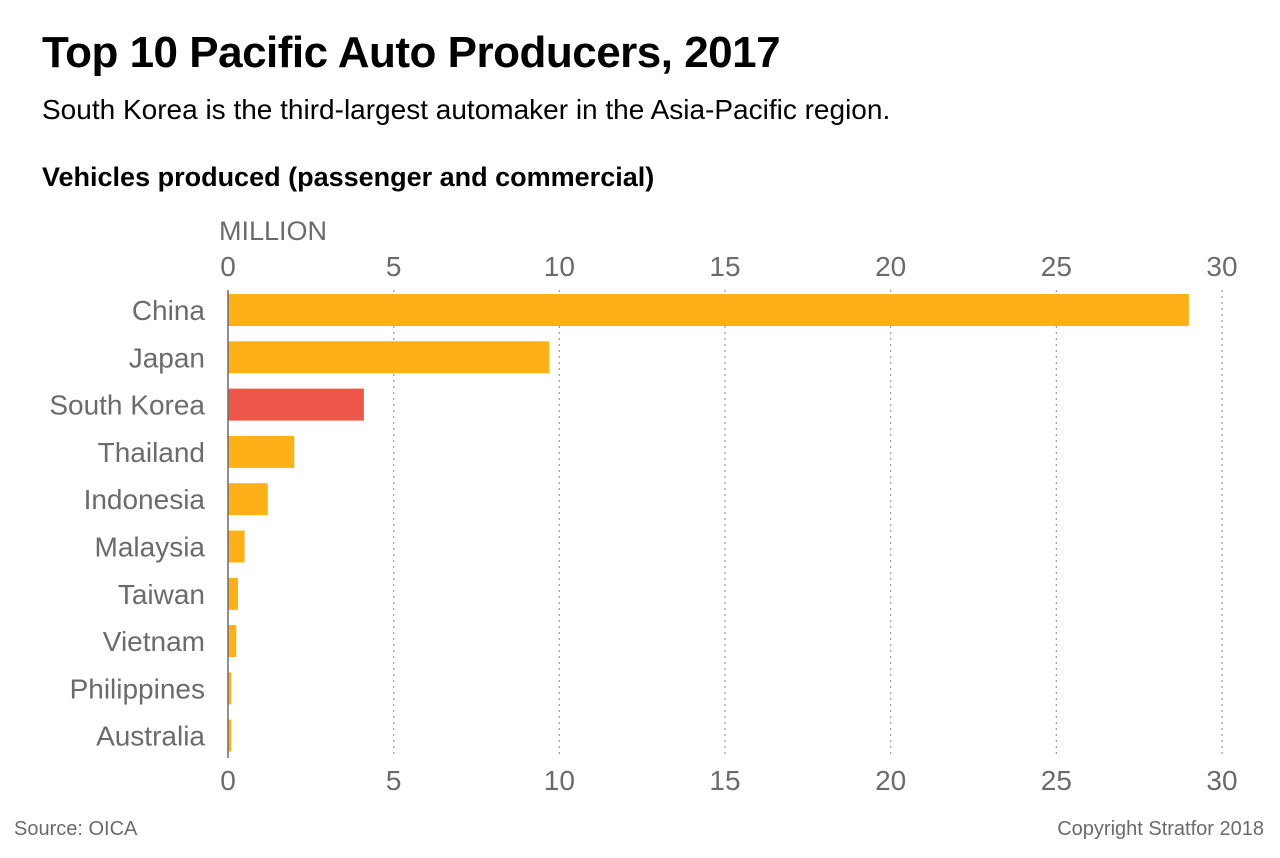 The width and height of the screenshot is (1280, 858). What do you see at coordinates (708, 310) in the screenshot?
I see `bar-china` at bounding box center [708, 310].